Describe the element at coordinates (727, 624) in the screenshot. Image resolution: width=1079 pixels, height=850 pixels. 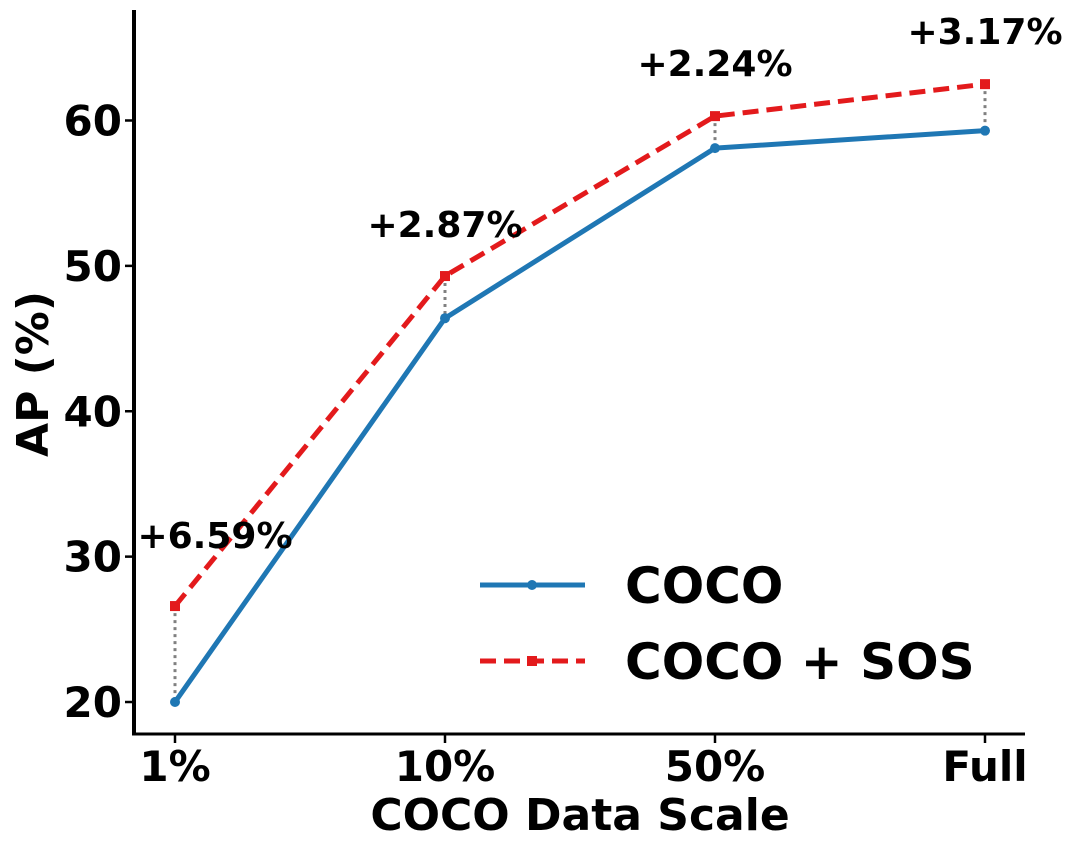
I see `legend: COCO COCO + SOS` at that location.